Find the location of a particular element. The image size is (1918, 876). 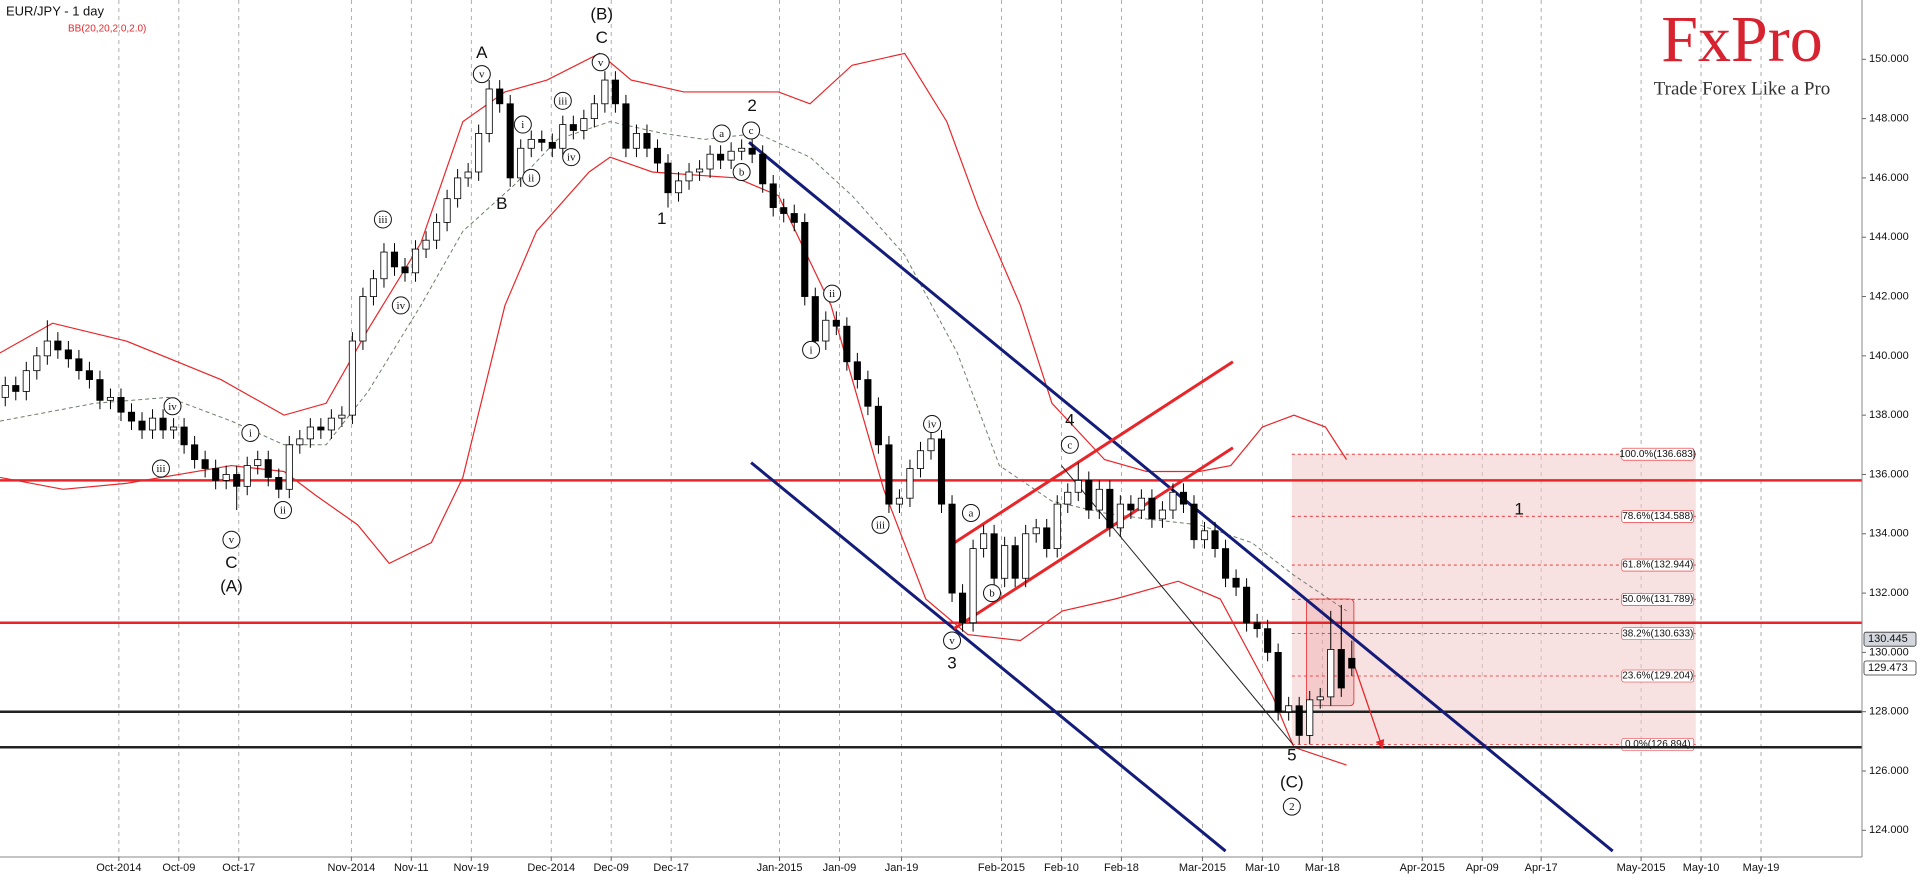

wave-label: iii is located at coordinates (382, 220).